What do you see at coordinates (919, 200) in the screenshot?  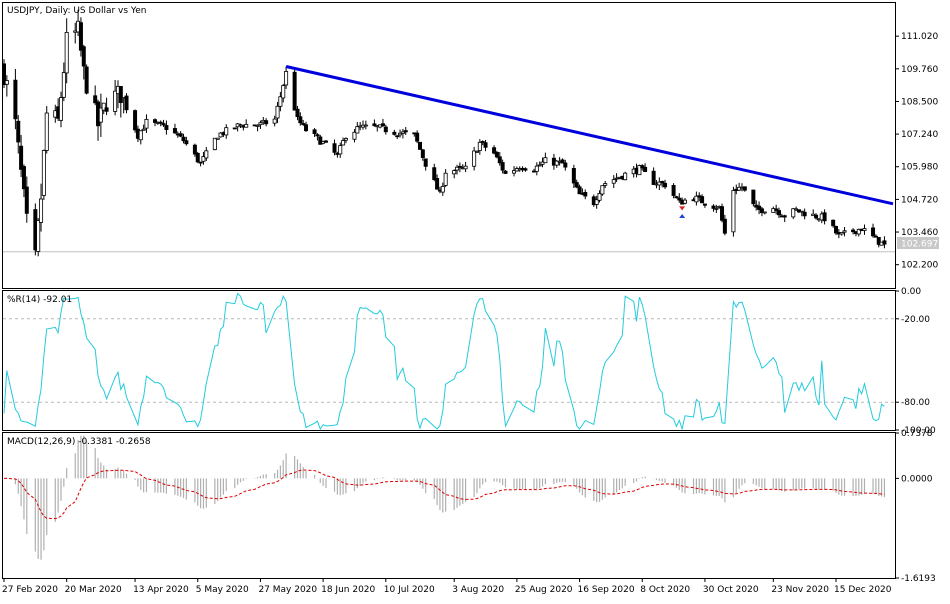 I see `price-tick-label: 104.720` at bounding box center [919, 200].